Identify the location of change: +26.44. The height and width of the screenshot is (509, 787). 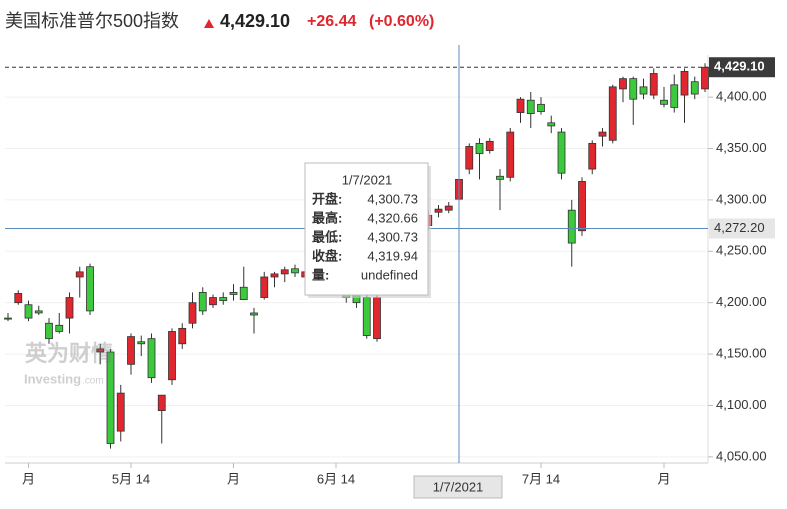
(331, 21).